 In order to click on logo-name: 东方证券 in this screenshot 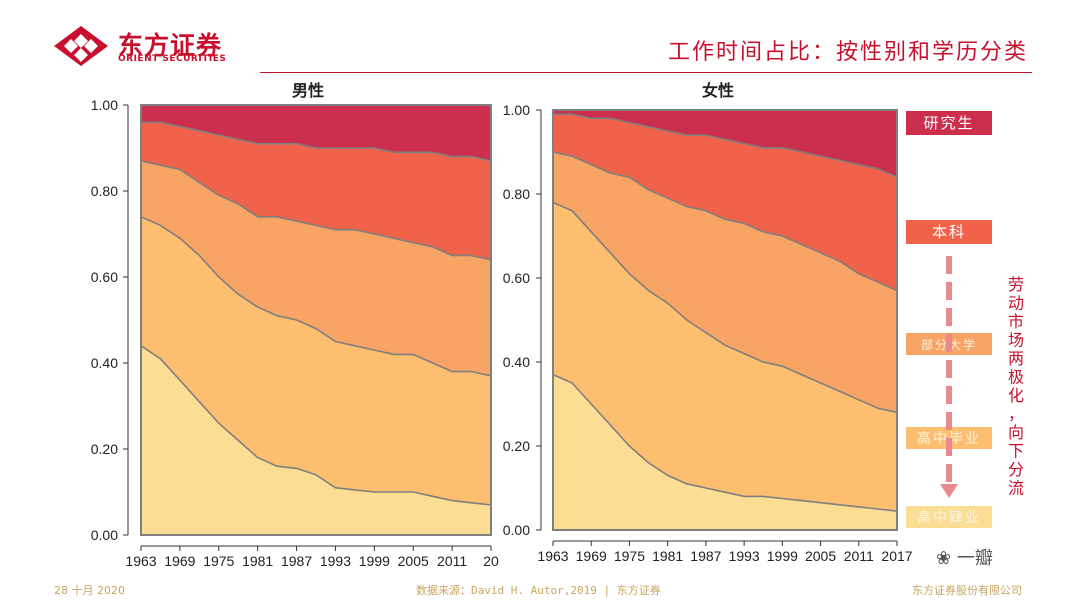, I will do `click(170, 45)`.